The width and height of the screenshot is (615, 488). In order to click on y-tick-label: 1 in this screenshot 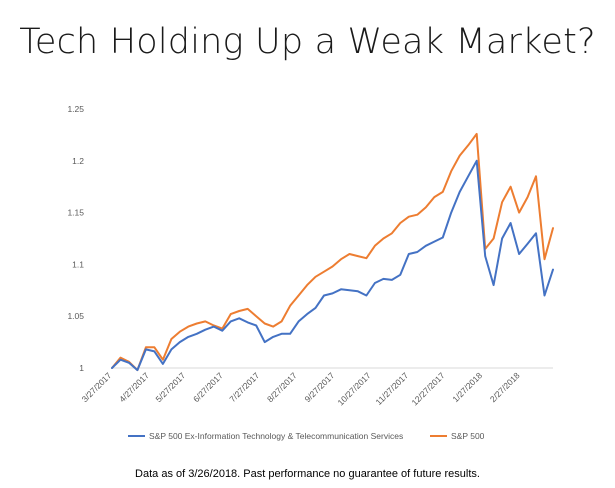, I will do `click(81, 368)`.